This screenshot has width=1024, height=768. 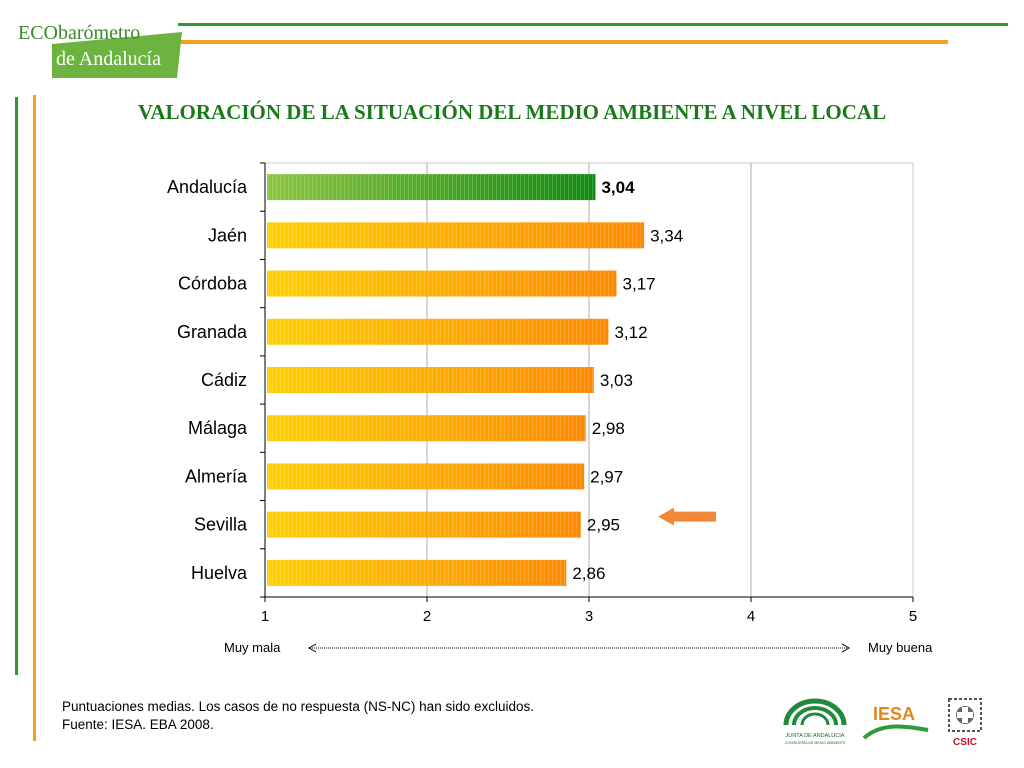 I want to click on data-label: 2,98, so click(x=608, y=428).